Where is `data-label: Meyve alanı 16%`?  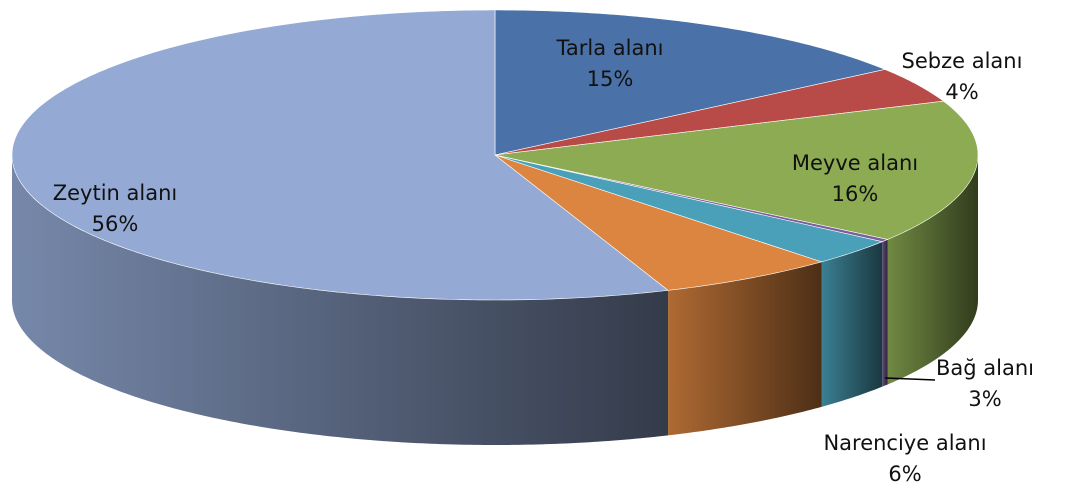
data-label: Meyve alanı 16% is located at coordinates (855, 178).